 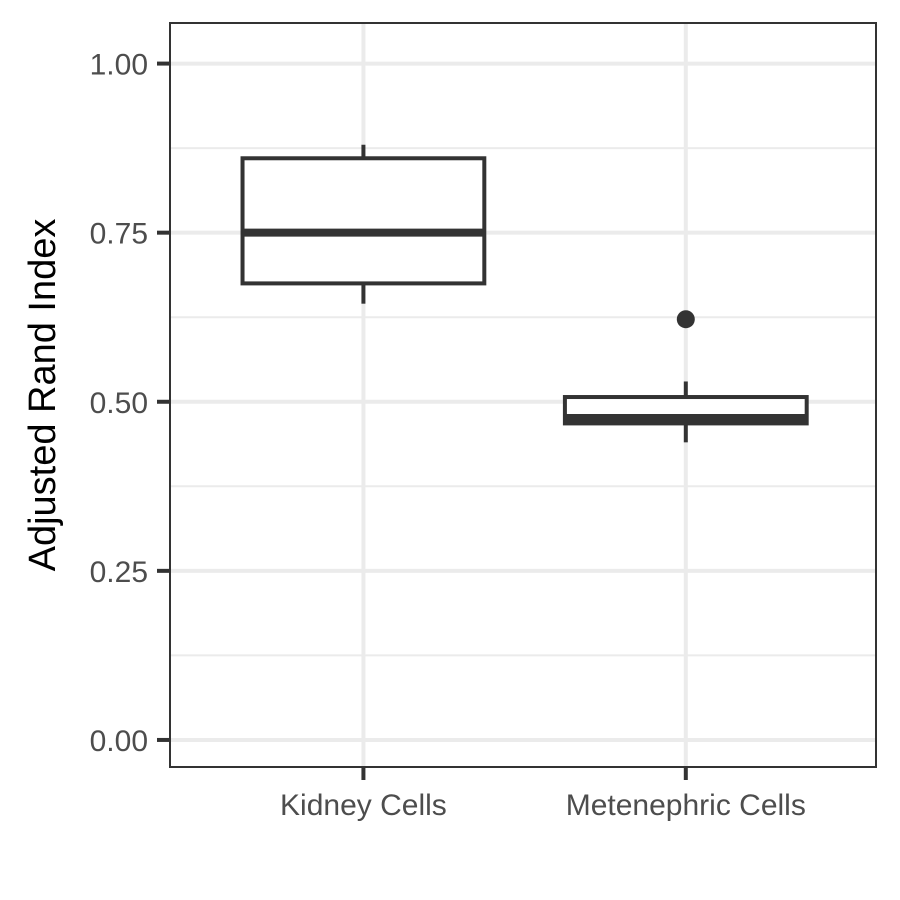 What do you see at coordinates (119, 741) in the screenshot?
I see `y-tick-label: 0.00` at bounding box center [119, 741].